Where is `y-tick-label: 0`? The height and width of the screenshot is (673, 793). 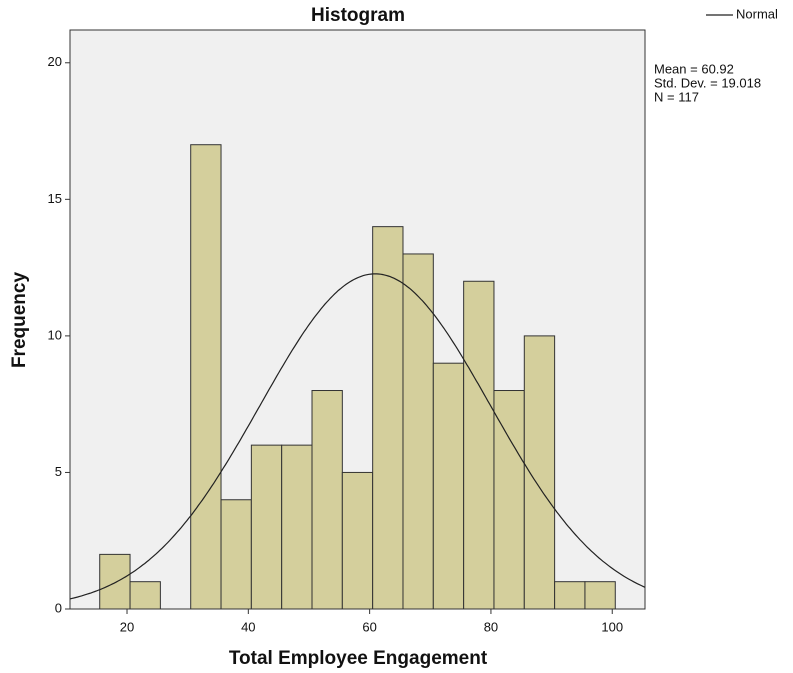 y-tick-label: 0 is located at coordinates (58, 607).